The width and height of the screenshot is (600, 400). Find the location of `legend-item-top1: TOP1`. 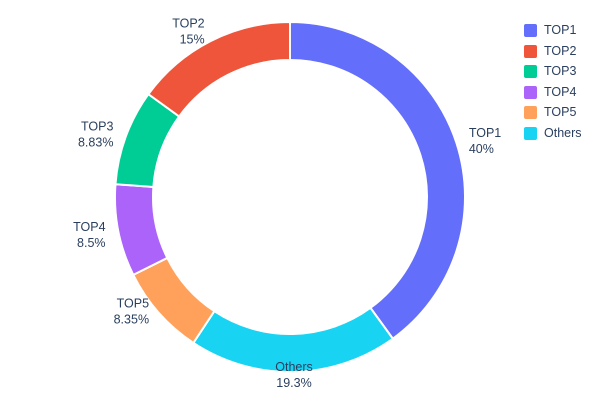

legend-item-top1: TOP1 is located at coordinates (553, 30).